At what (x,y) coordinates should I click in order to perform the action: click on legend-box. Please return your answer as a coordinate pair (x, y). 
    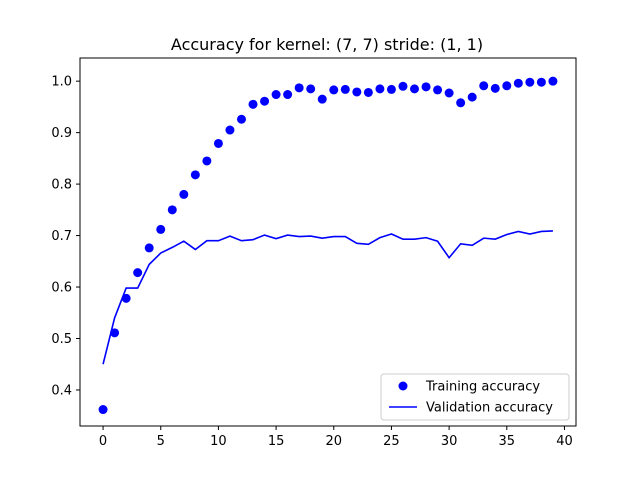
    Looking at the image, I should click on (475, 397).